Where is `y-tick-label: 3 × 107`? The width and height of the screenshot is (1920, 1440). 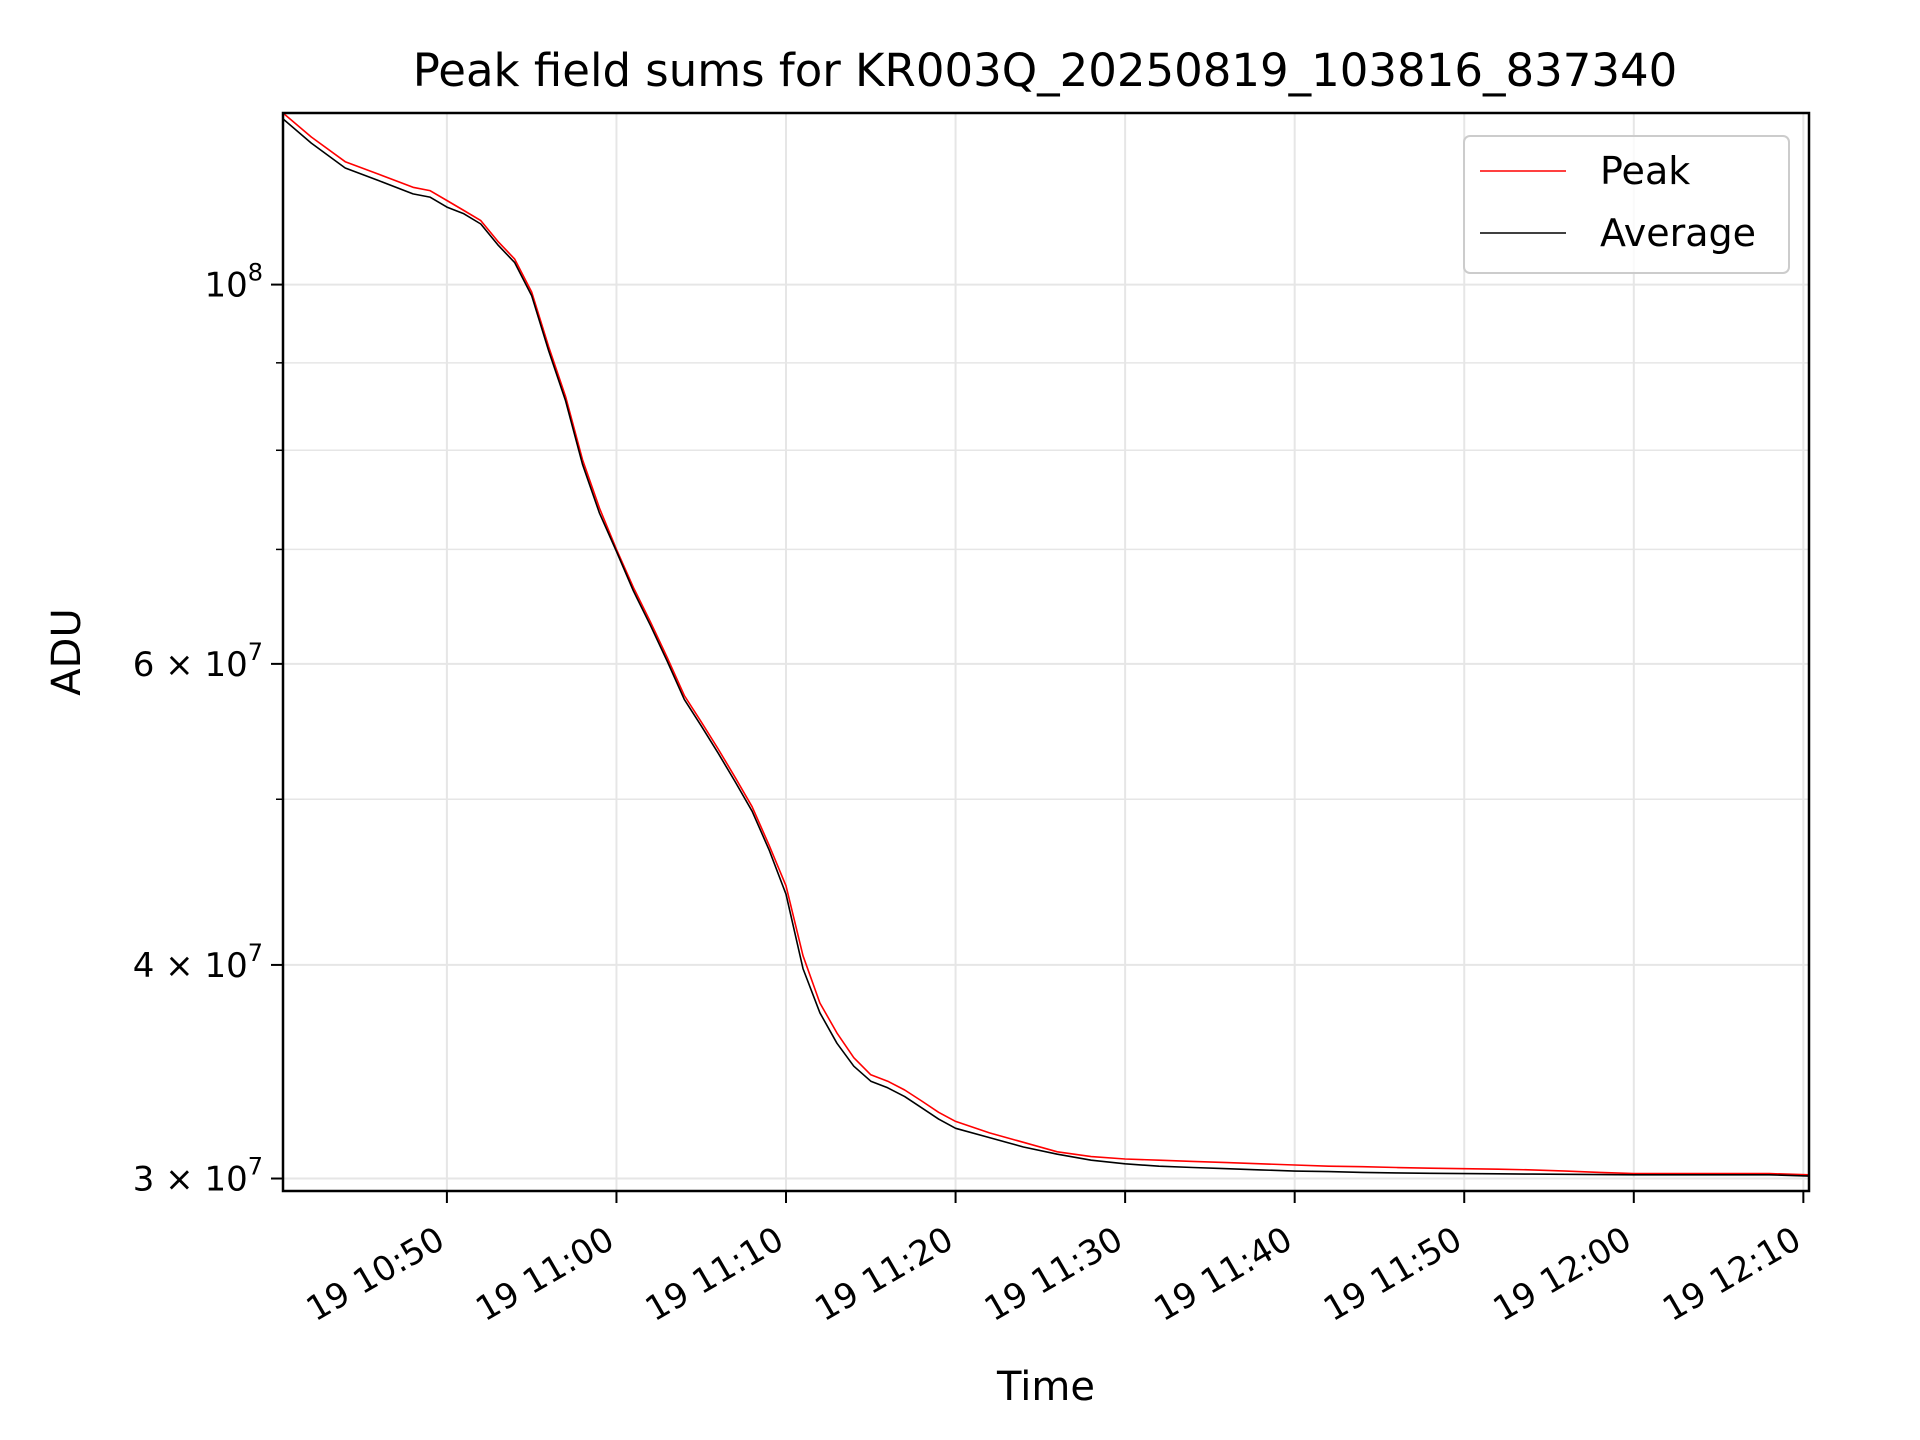
y-tick-label: 3 × 107 is located at coordinates (198, 1176).